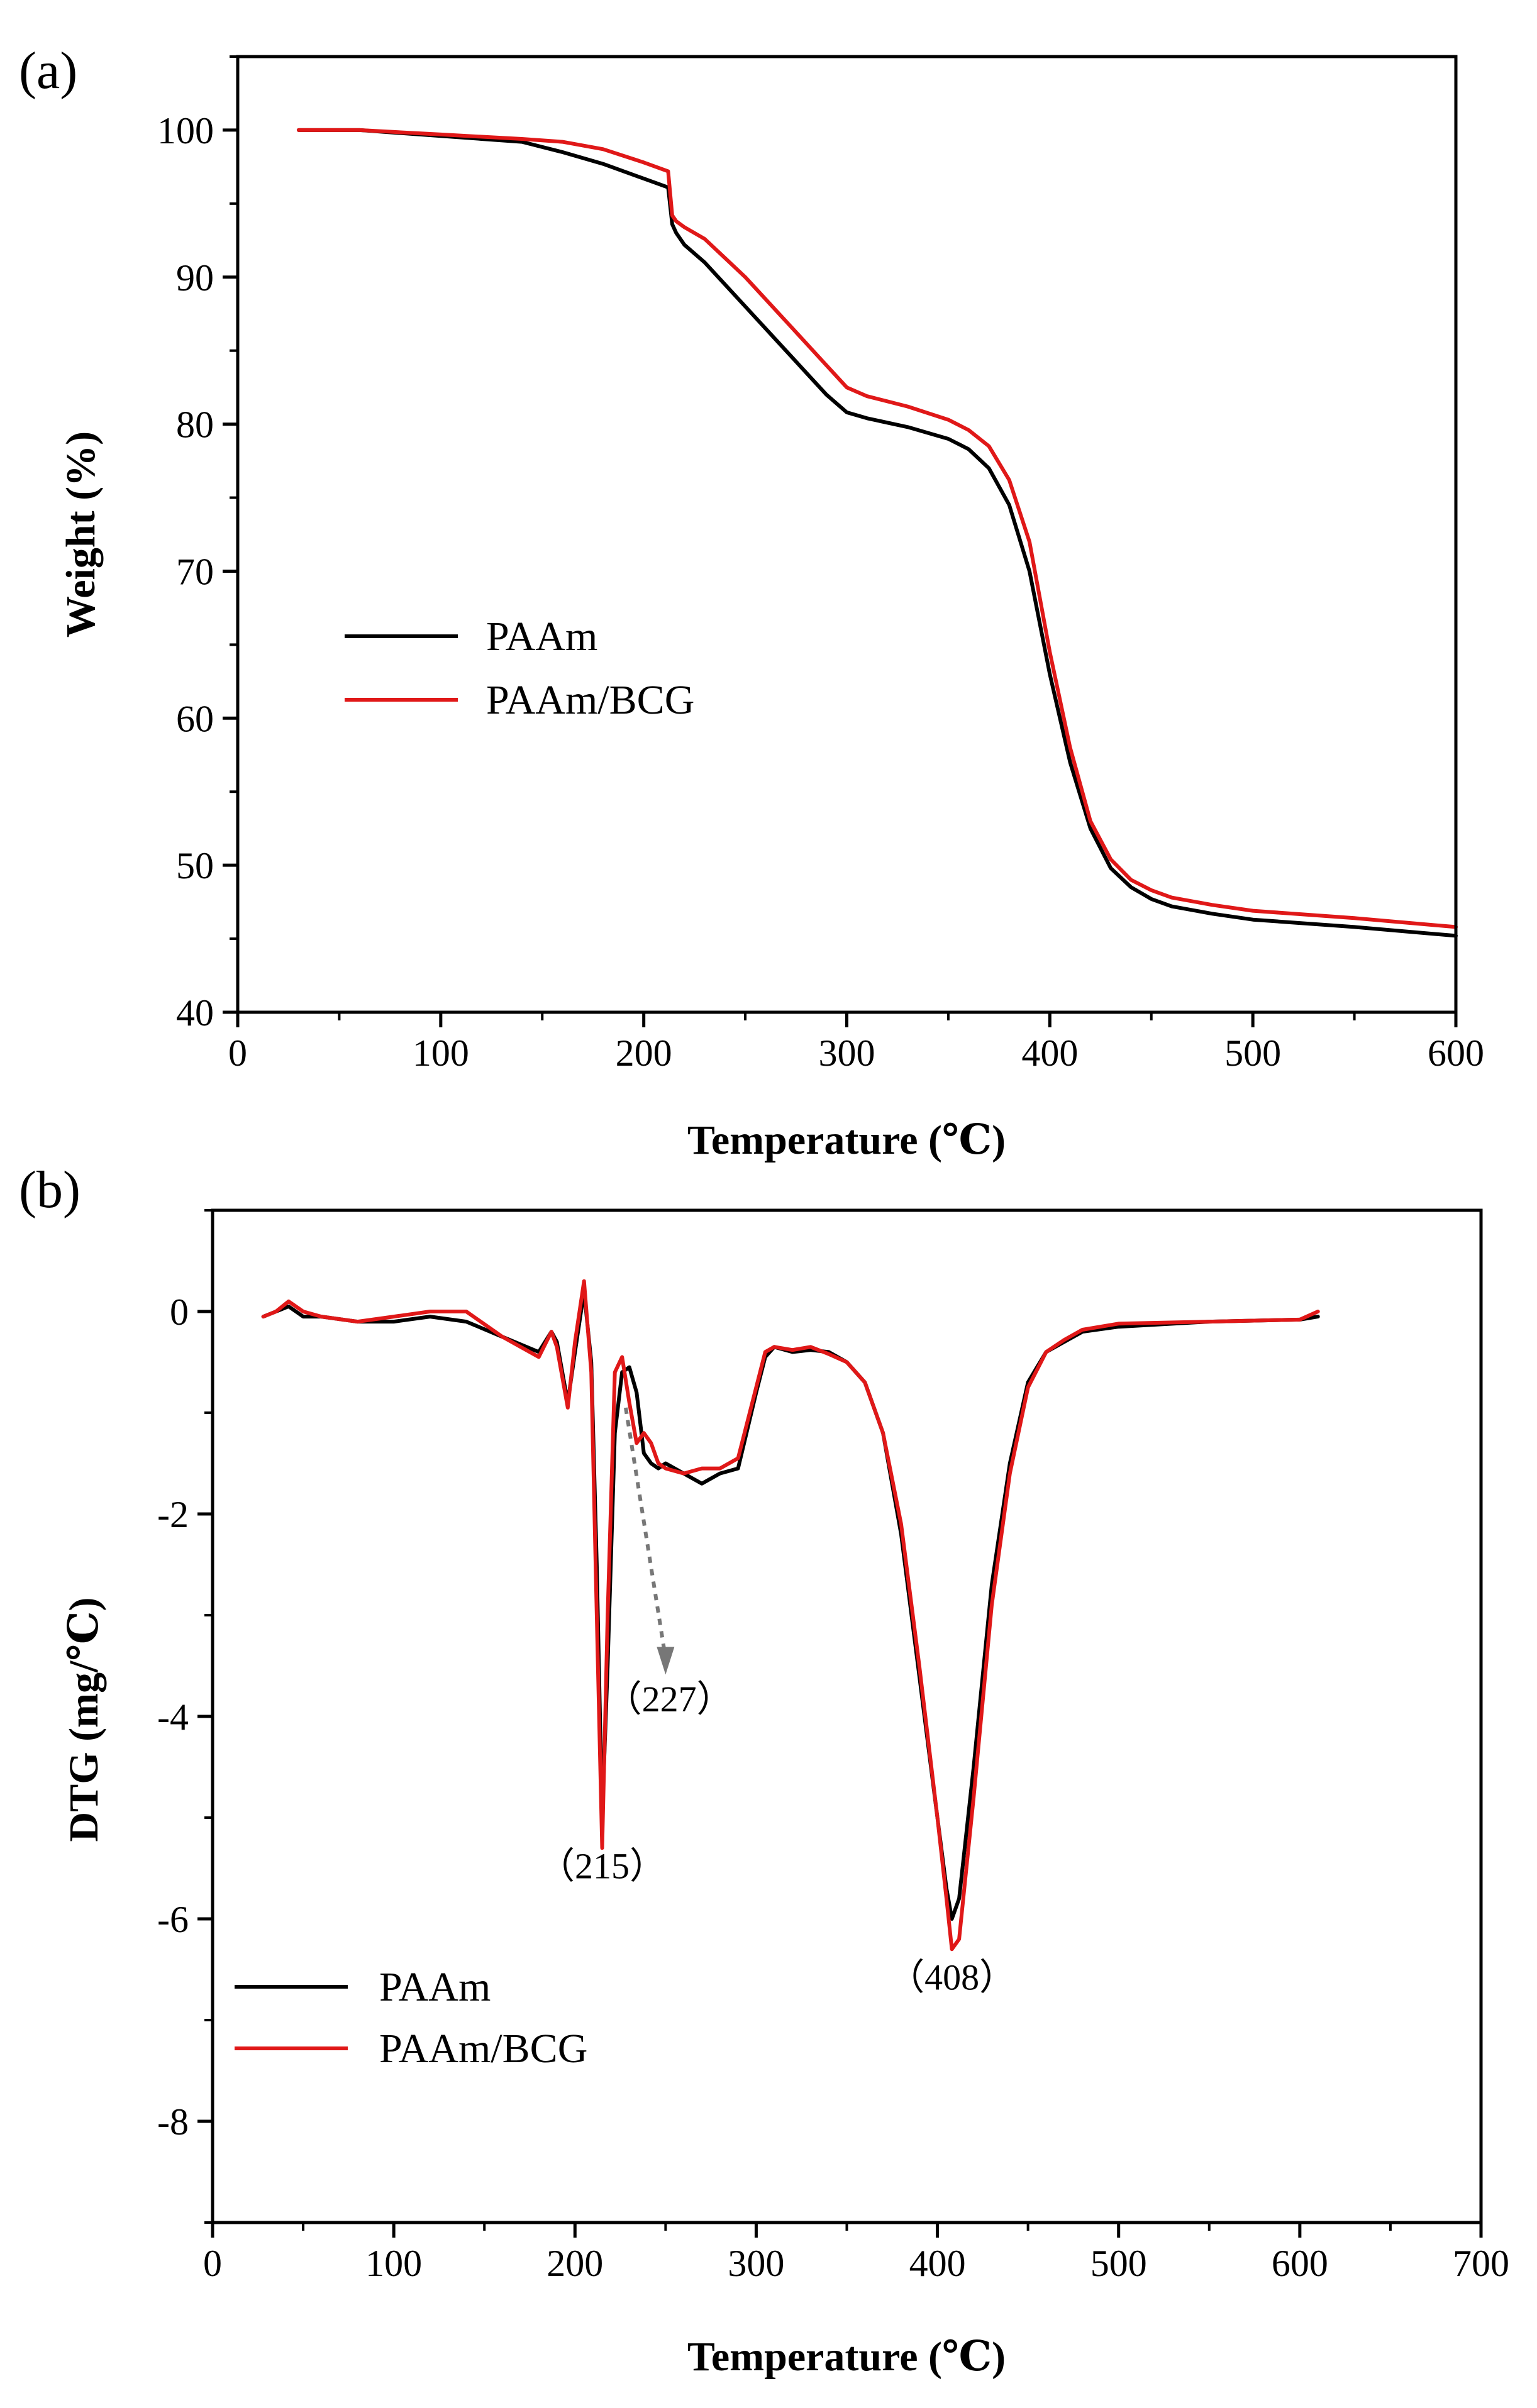 Image resolution: width=1537 pixels, height=2408 pixels. I want to click on panel-b-xtick-label: 100, so click(393, 2263).